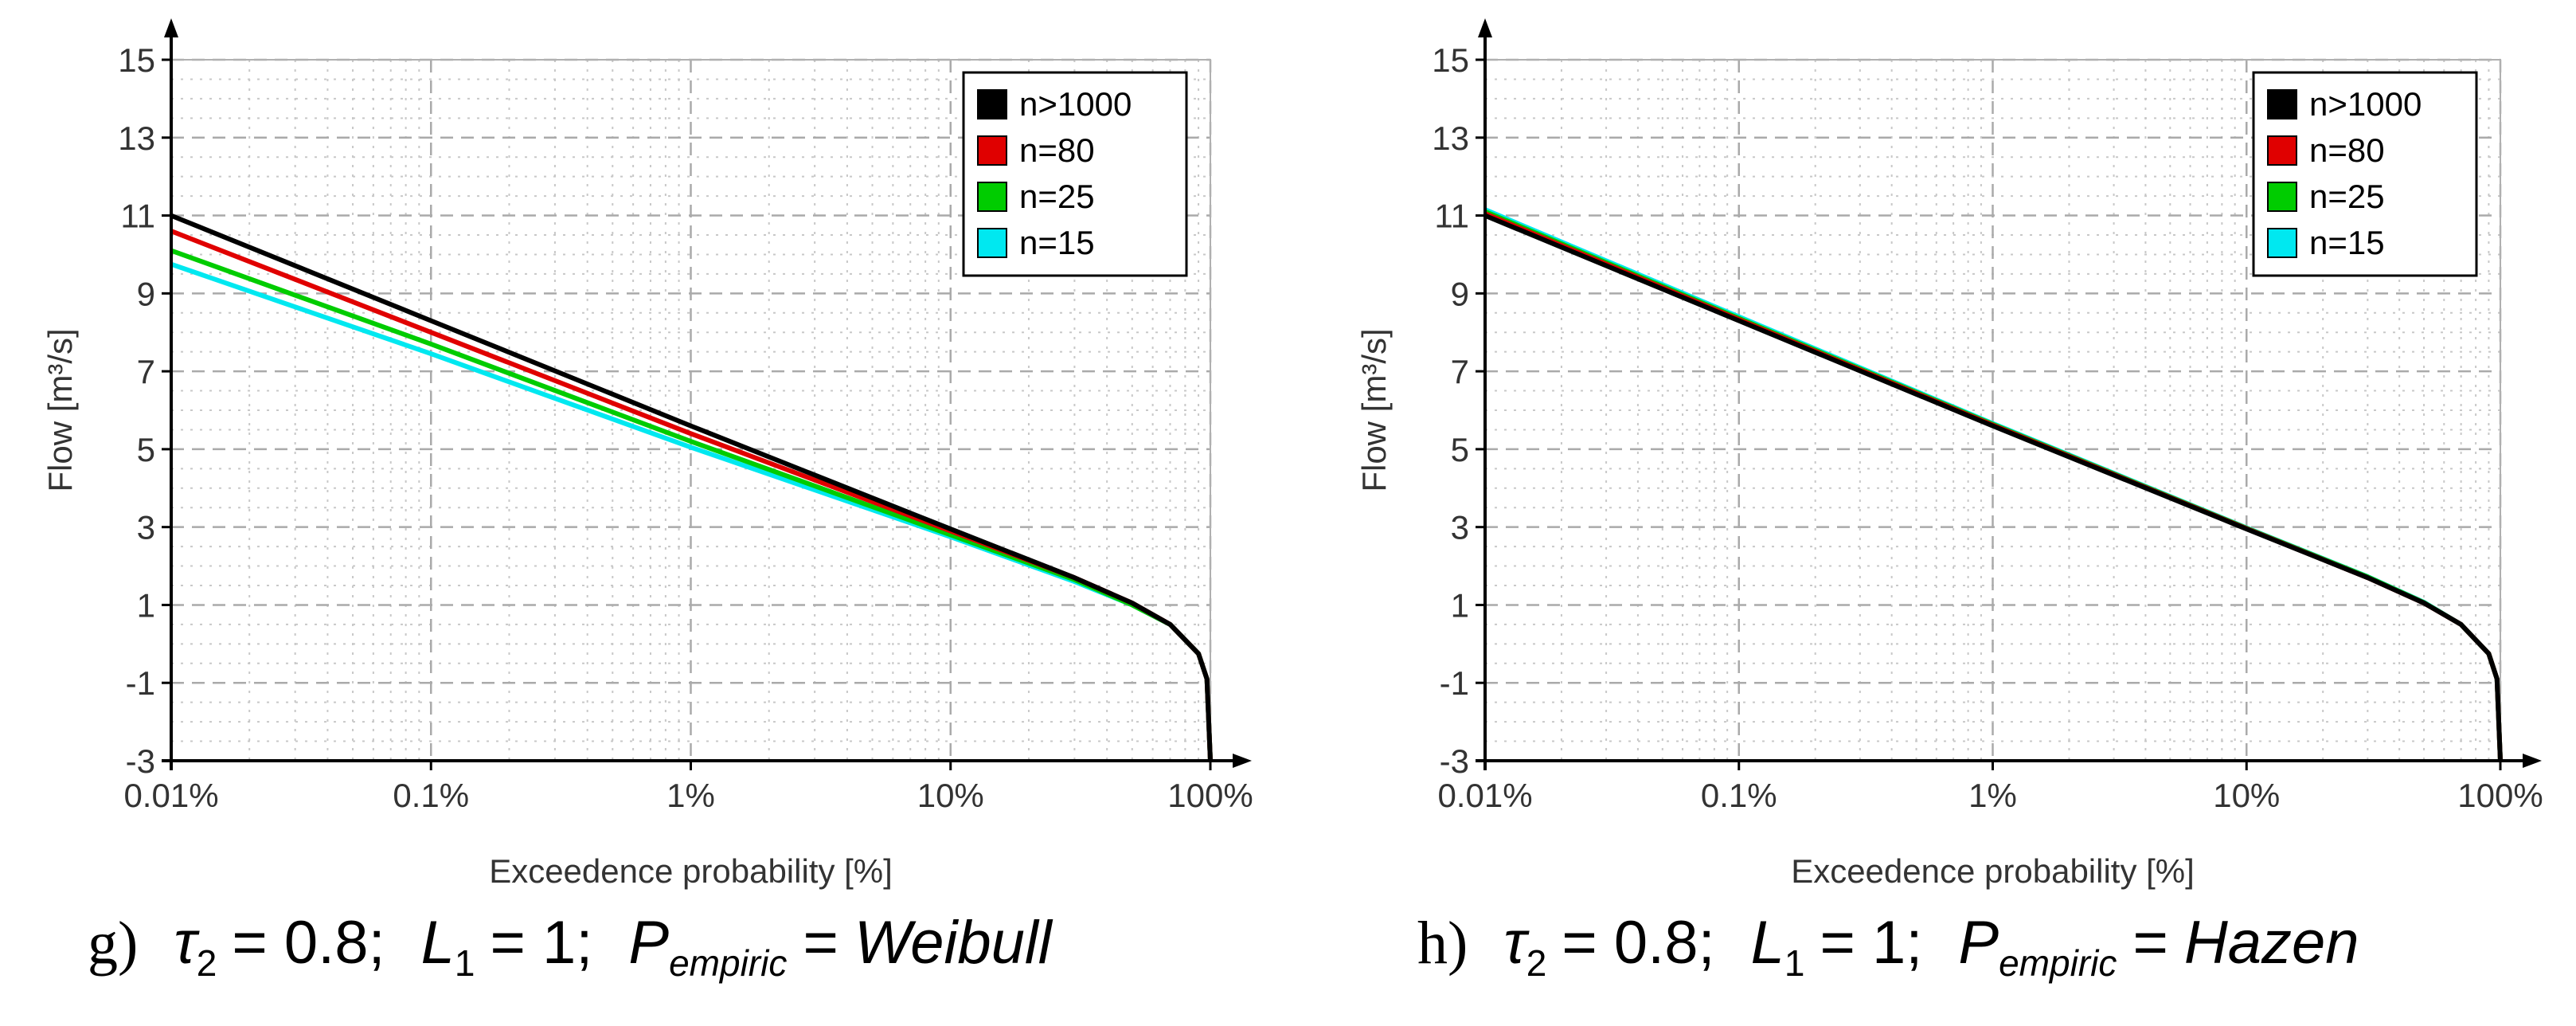 Image resolution: width=2576 pixels, height=1026 pixels. Describe the element at coordinates (2245, 943) in the screenshot. I see `caption-p-value: = Hazen` at that location.